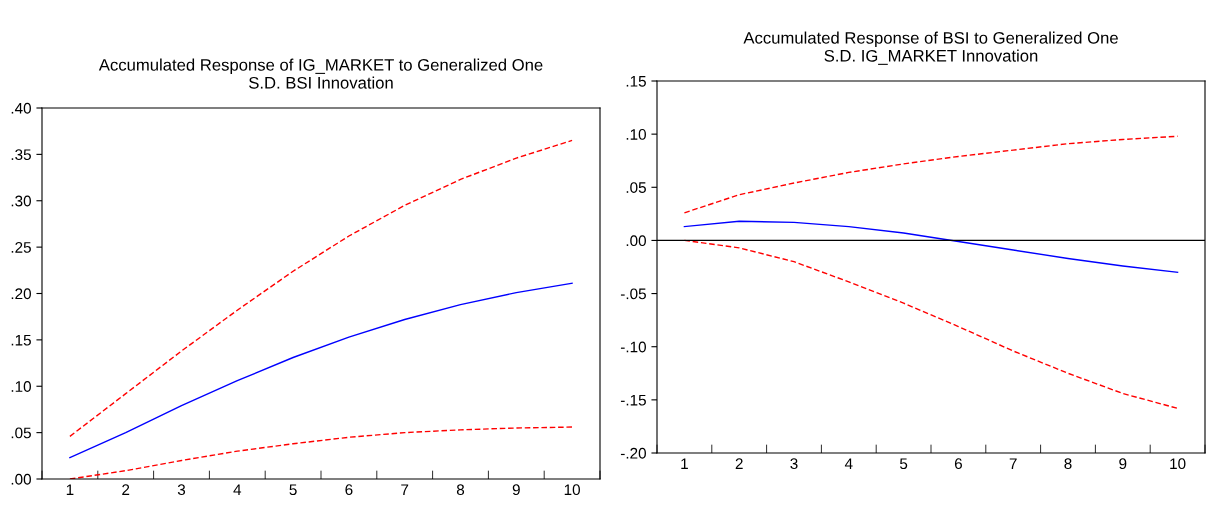  Describe the element at coordinates (21, 247) in the screenshot. I see `y-tick-label: .25` at that location.